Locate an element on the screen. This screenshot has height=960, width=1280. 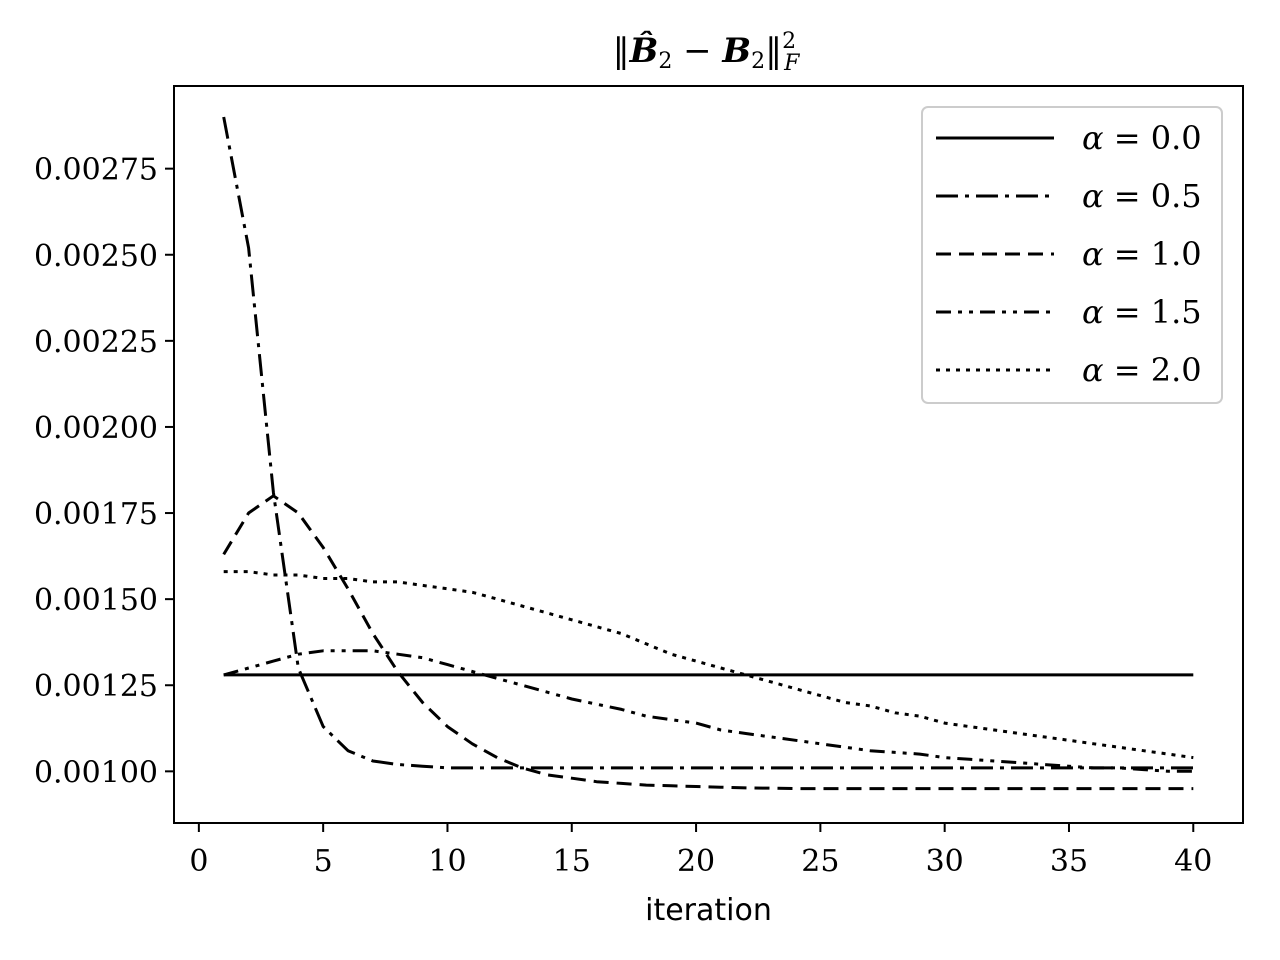
x-tick-label: 0 is located at coordinates (198, 861).